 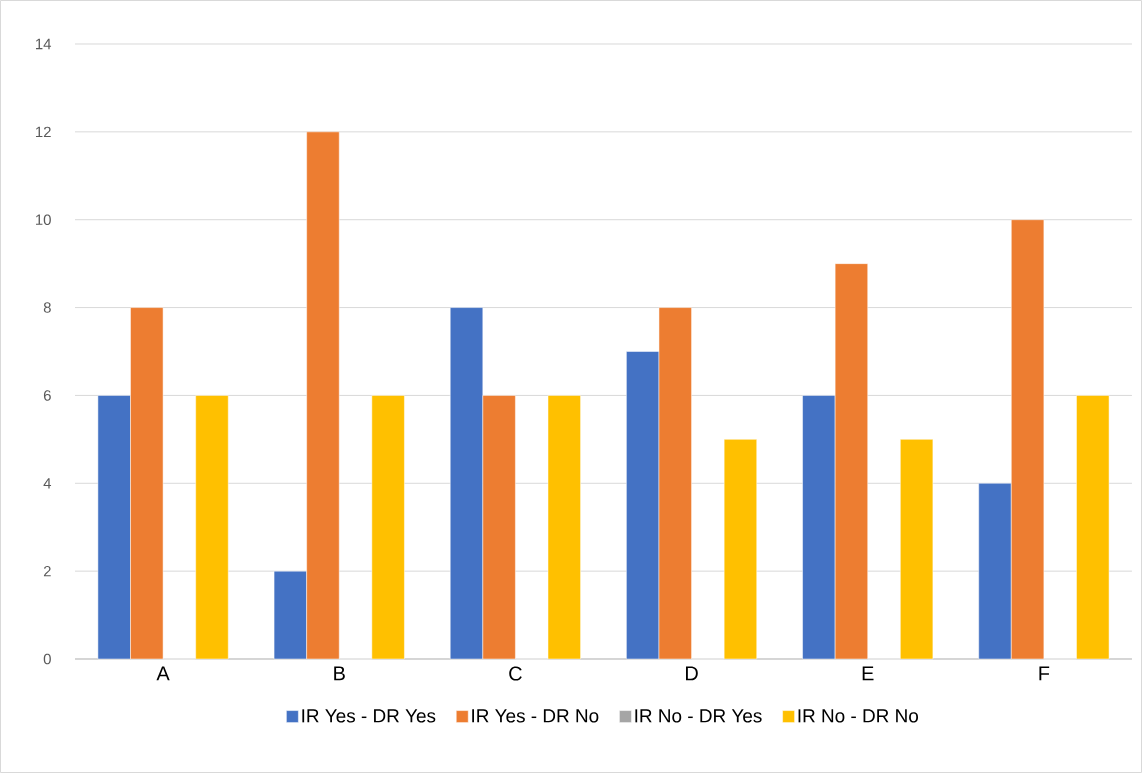 What do you see at coordinates (47, 659) in the screenshot?
I see `y-tick-label: 0` at bounding box center [47, 659].